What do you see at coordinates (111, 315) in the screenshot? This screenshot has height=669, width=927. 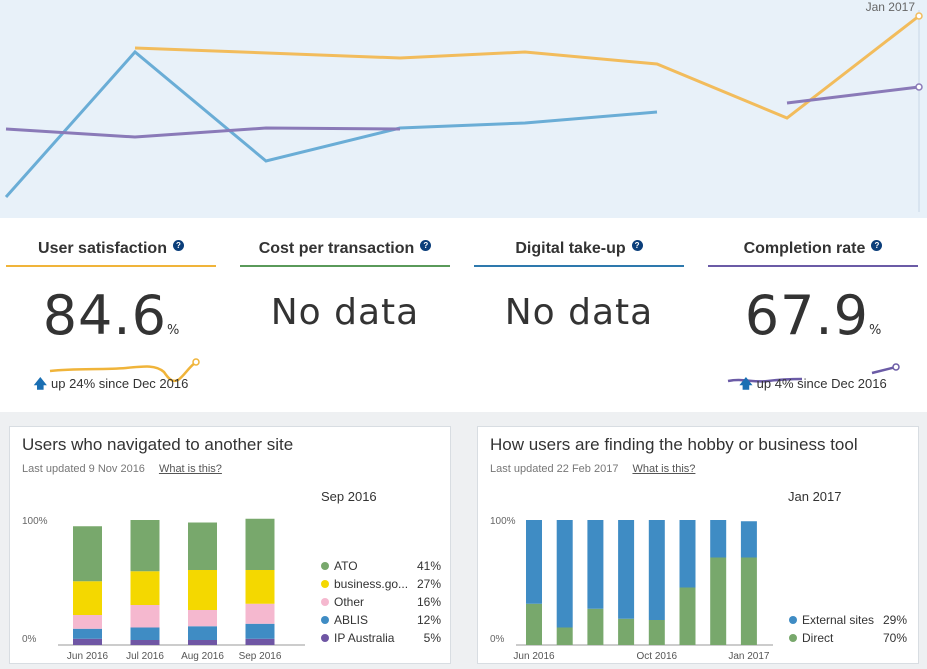 I see `metric-value: 84.6%` at bounding box center [111, 315].